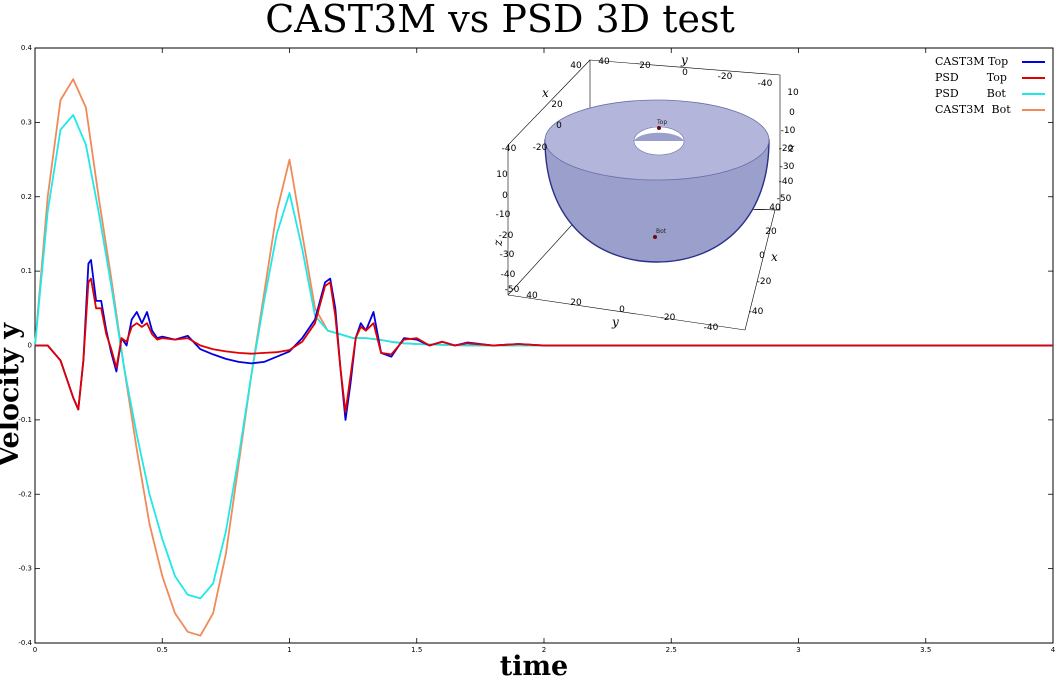 This screenshot has height=681, width=1063. Describe the element at coordinates (1053, 650) in the screenshot. I see `x-tick-label: 4` at that location.